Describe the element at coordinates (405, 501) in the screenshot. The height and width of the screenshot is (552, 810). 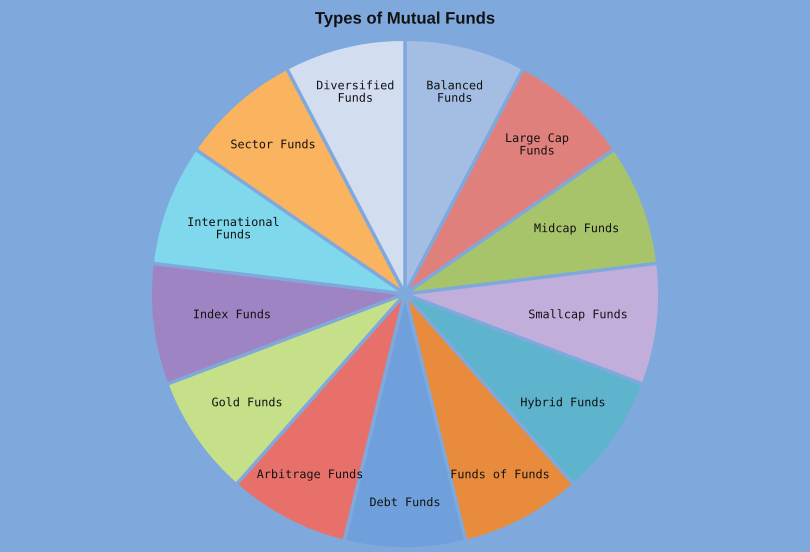
I see `slice-label: Debt Funds` at that location.